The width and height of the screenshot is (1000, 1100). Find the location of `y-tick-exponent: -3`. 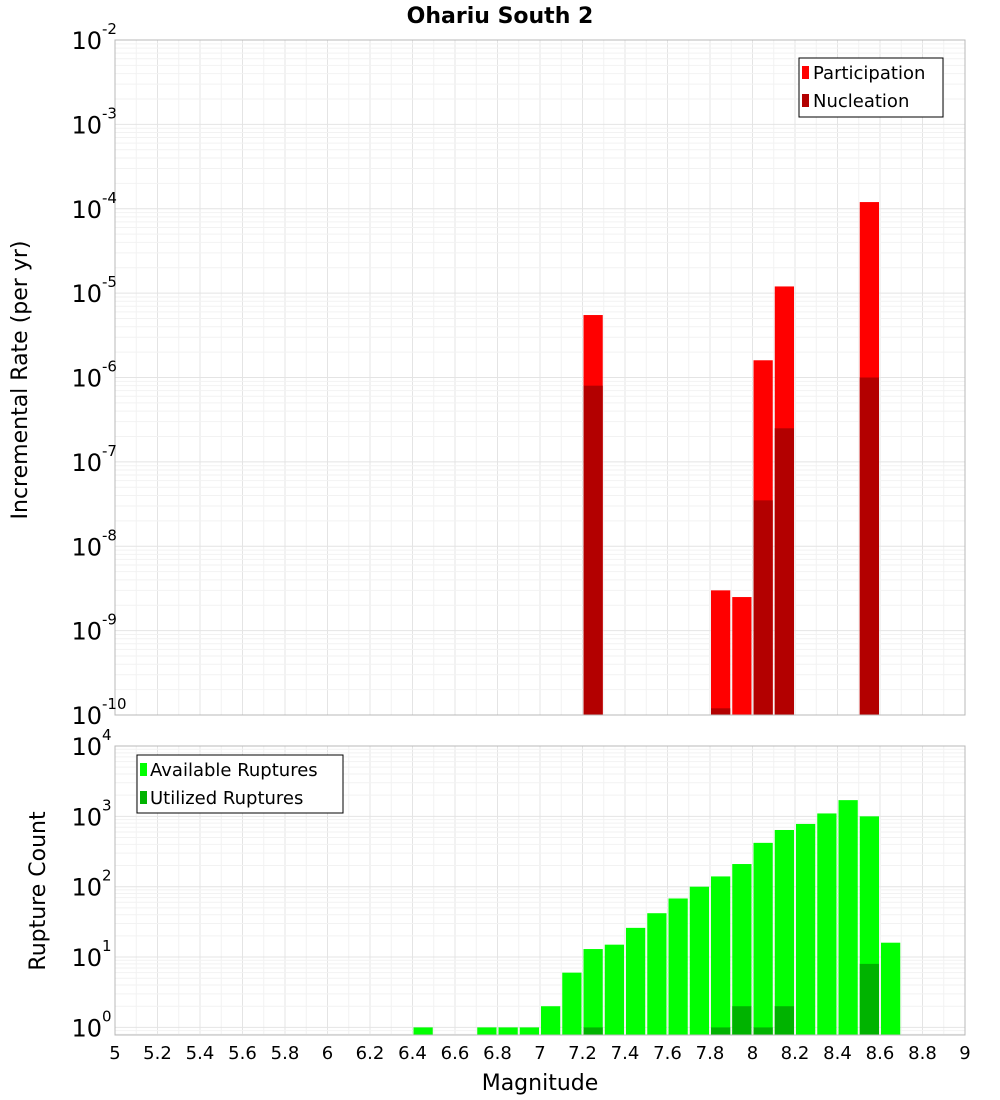

y-tick-exponent: -3 is located at coordinates (109, 113).